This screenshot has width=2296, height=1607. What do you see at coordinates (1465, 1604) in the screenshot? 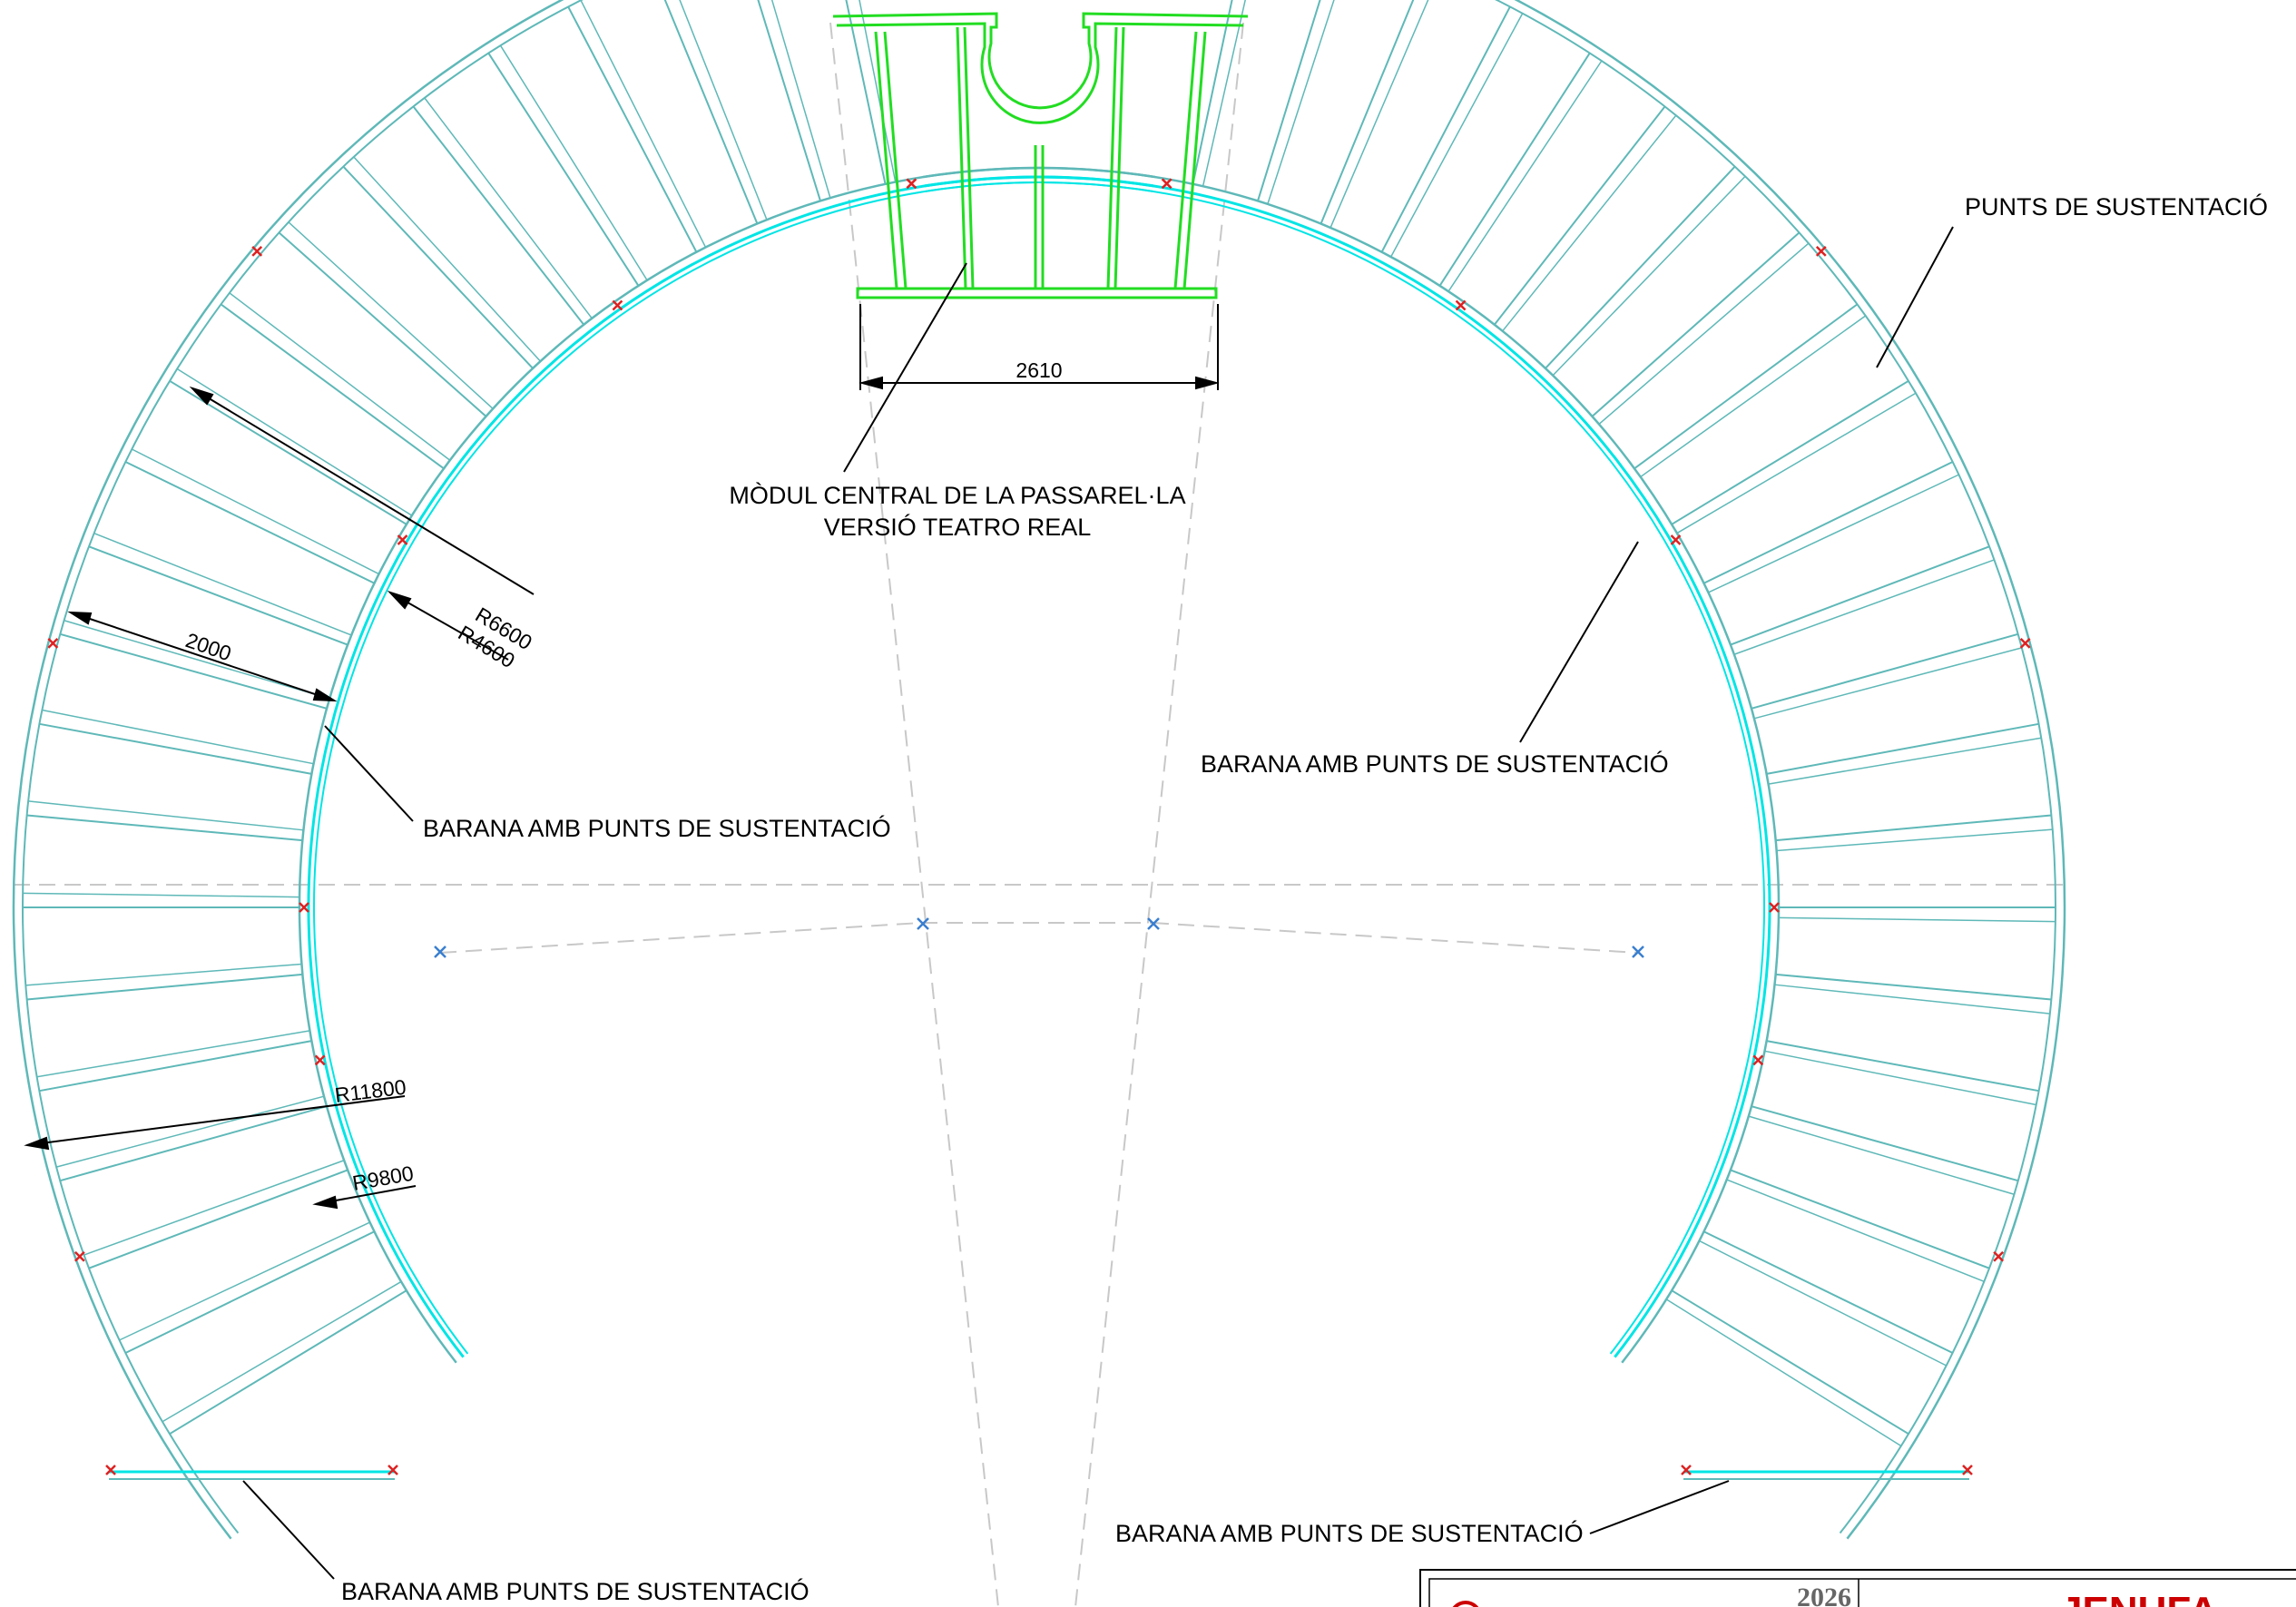
I see `company-logo-icon` at bounding box center [1465, 1604].